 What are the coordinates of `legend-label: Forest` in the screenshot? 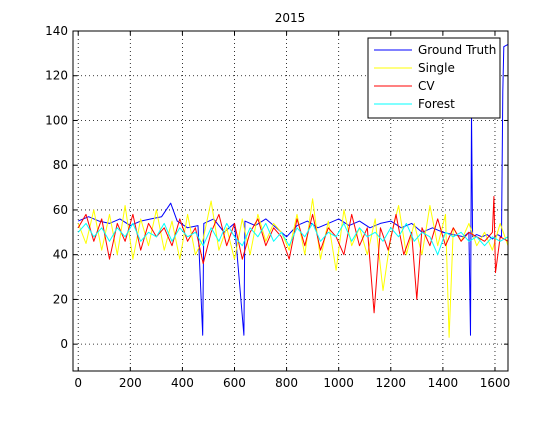 It's located at (436, 104).